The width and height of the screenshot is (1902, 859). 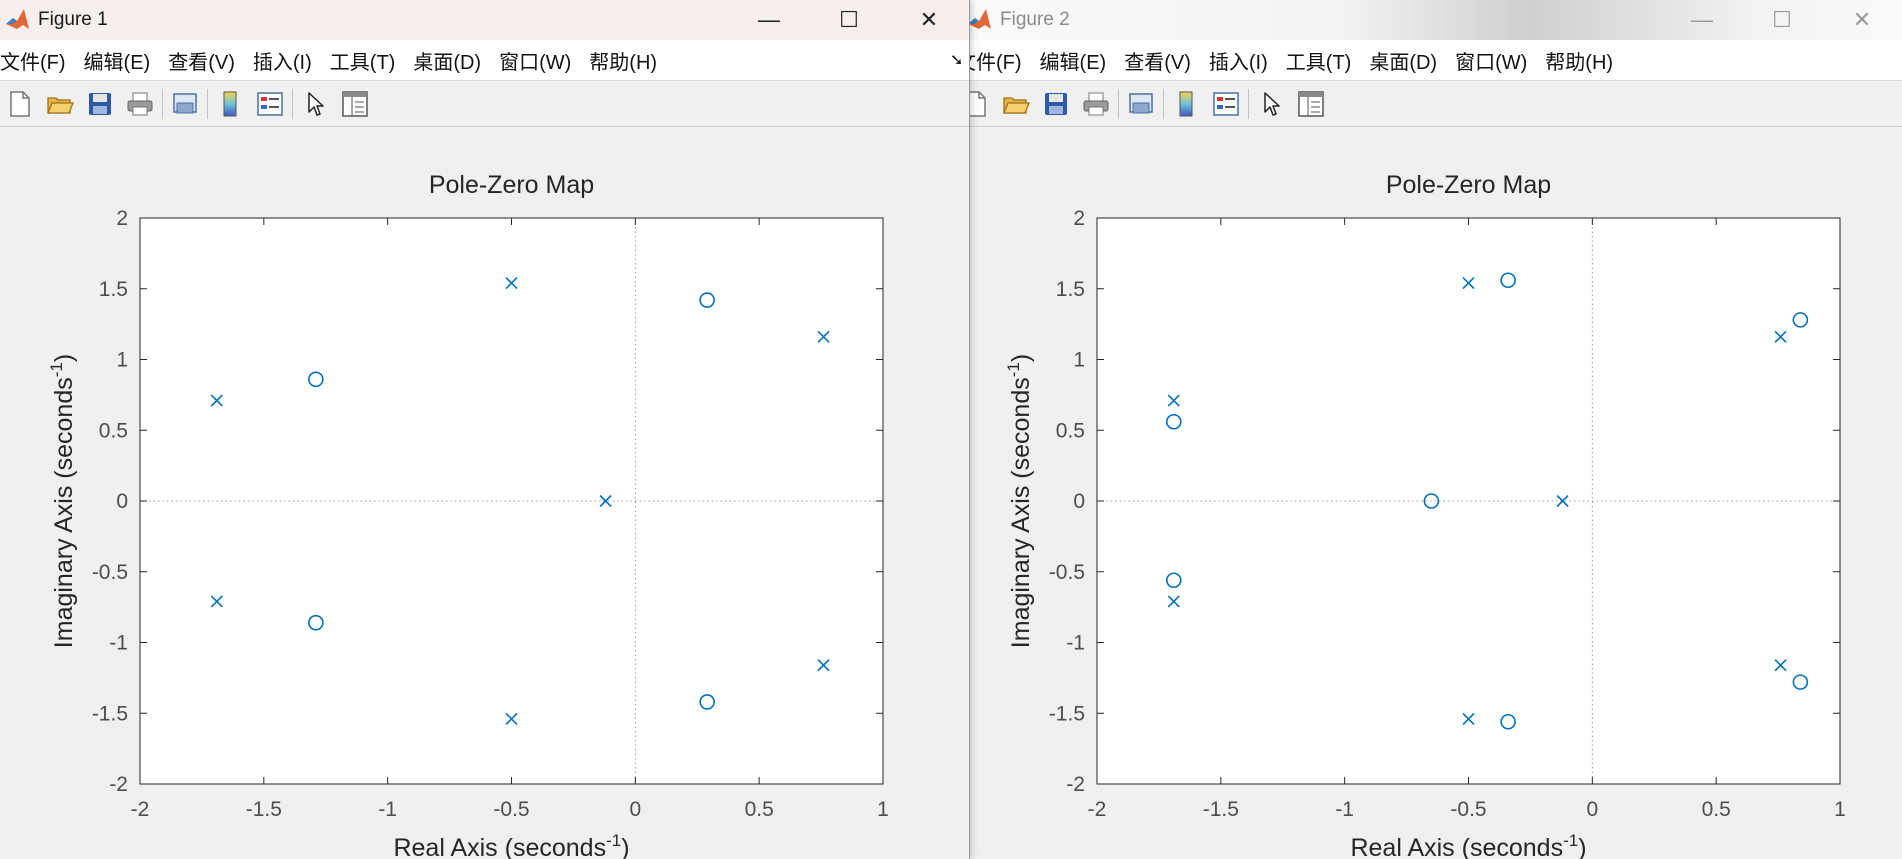 I want to click on x-axis-label: Real Axis (seconds-1), so click(x=511, y=845).